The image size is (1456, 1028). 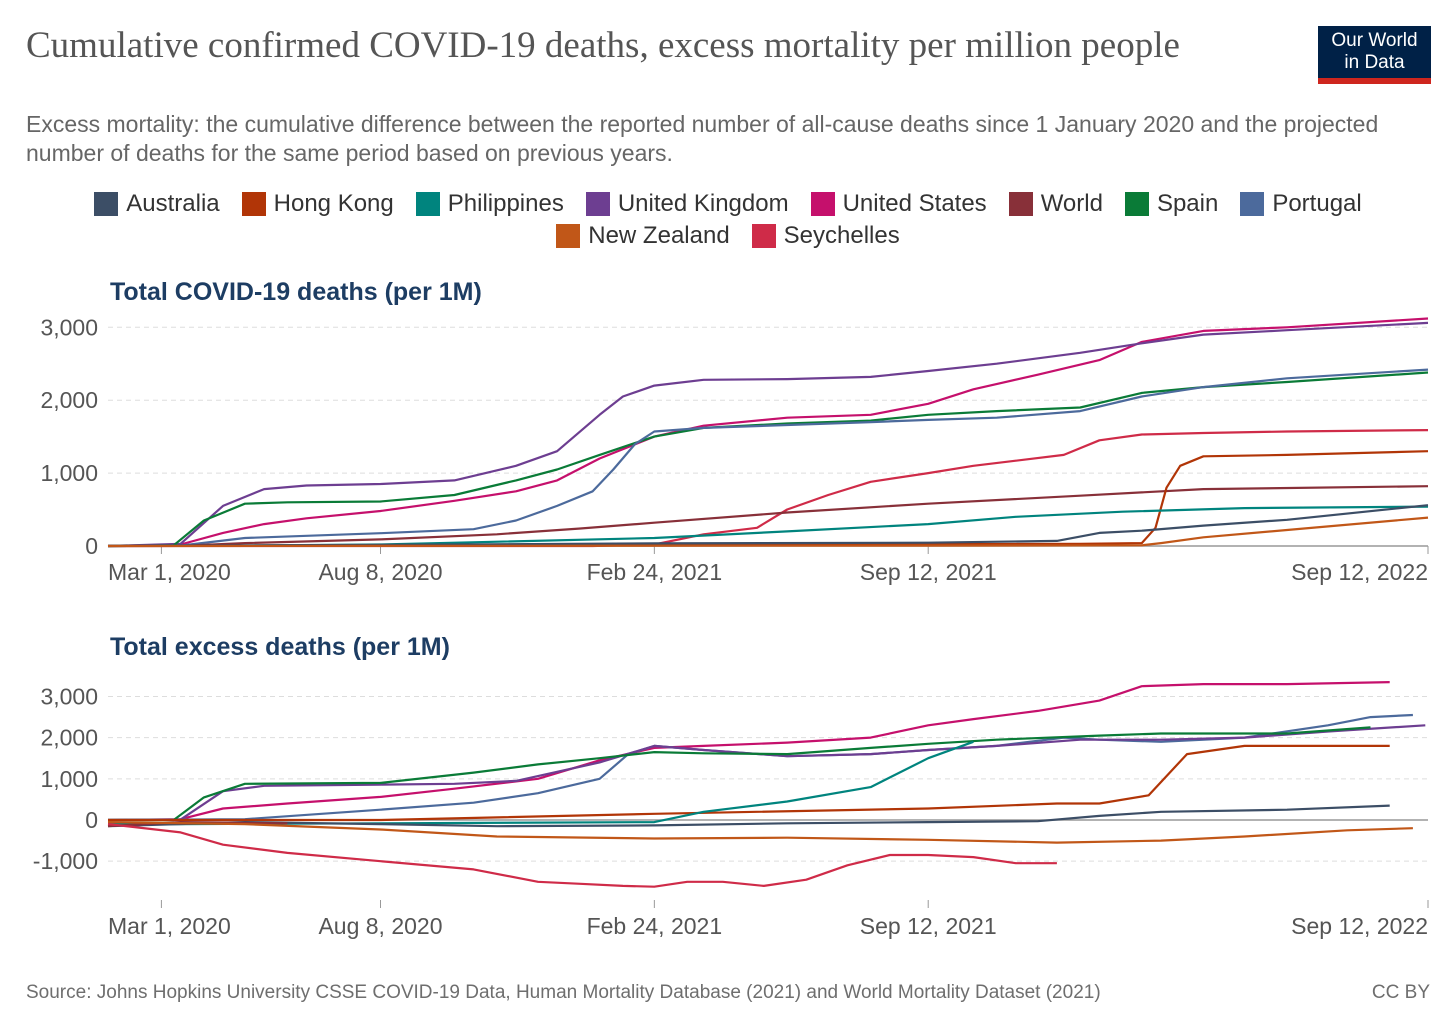 I want to click on legend-item: Portugal, so click(x=1301, y=204).